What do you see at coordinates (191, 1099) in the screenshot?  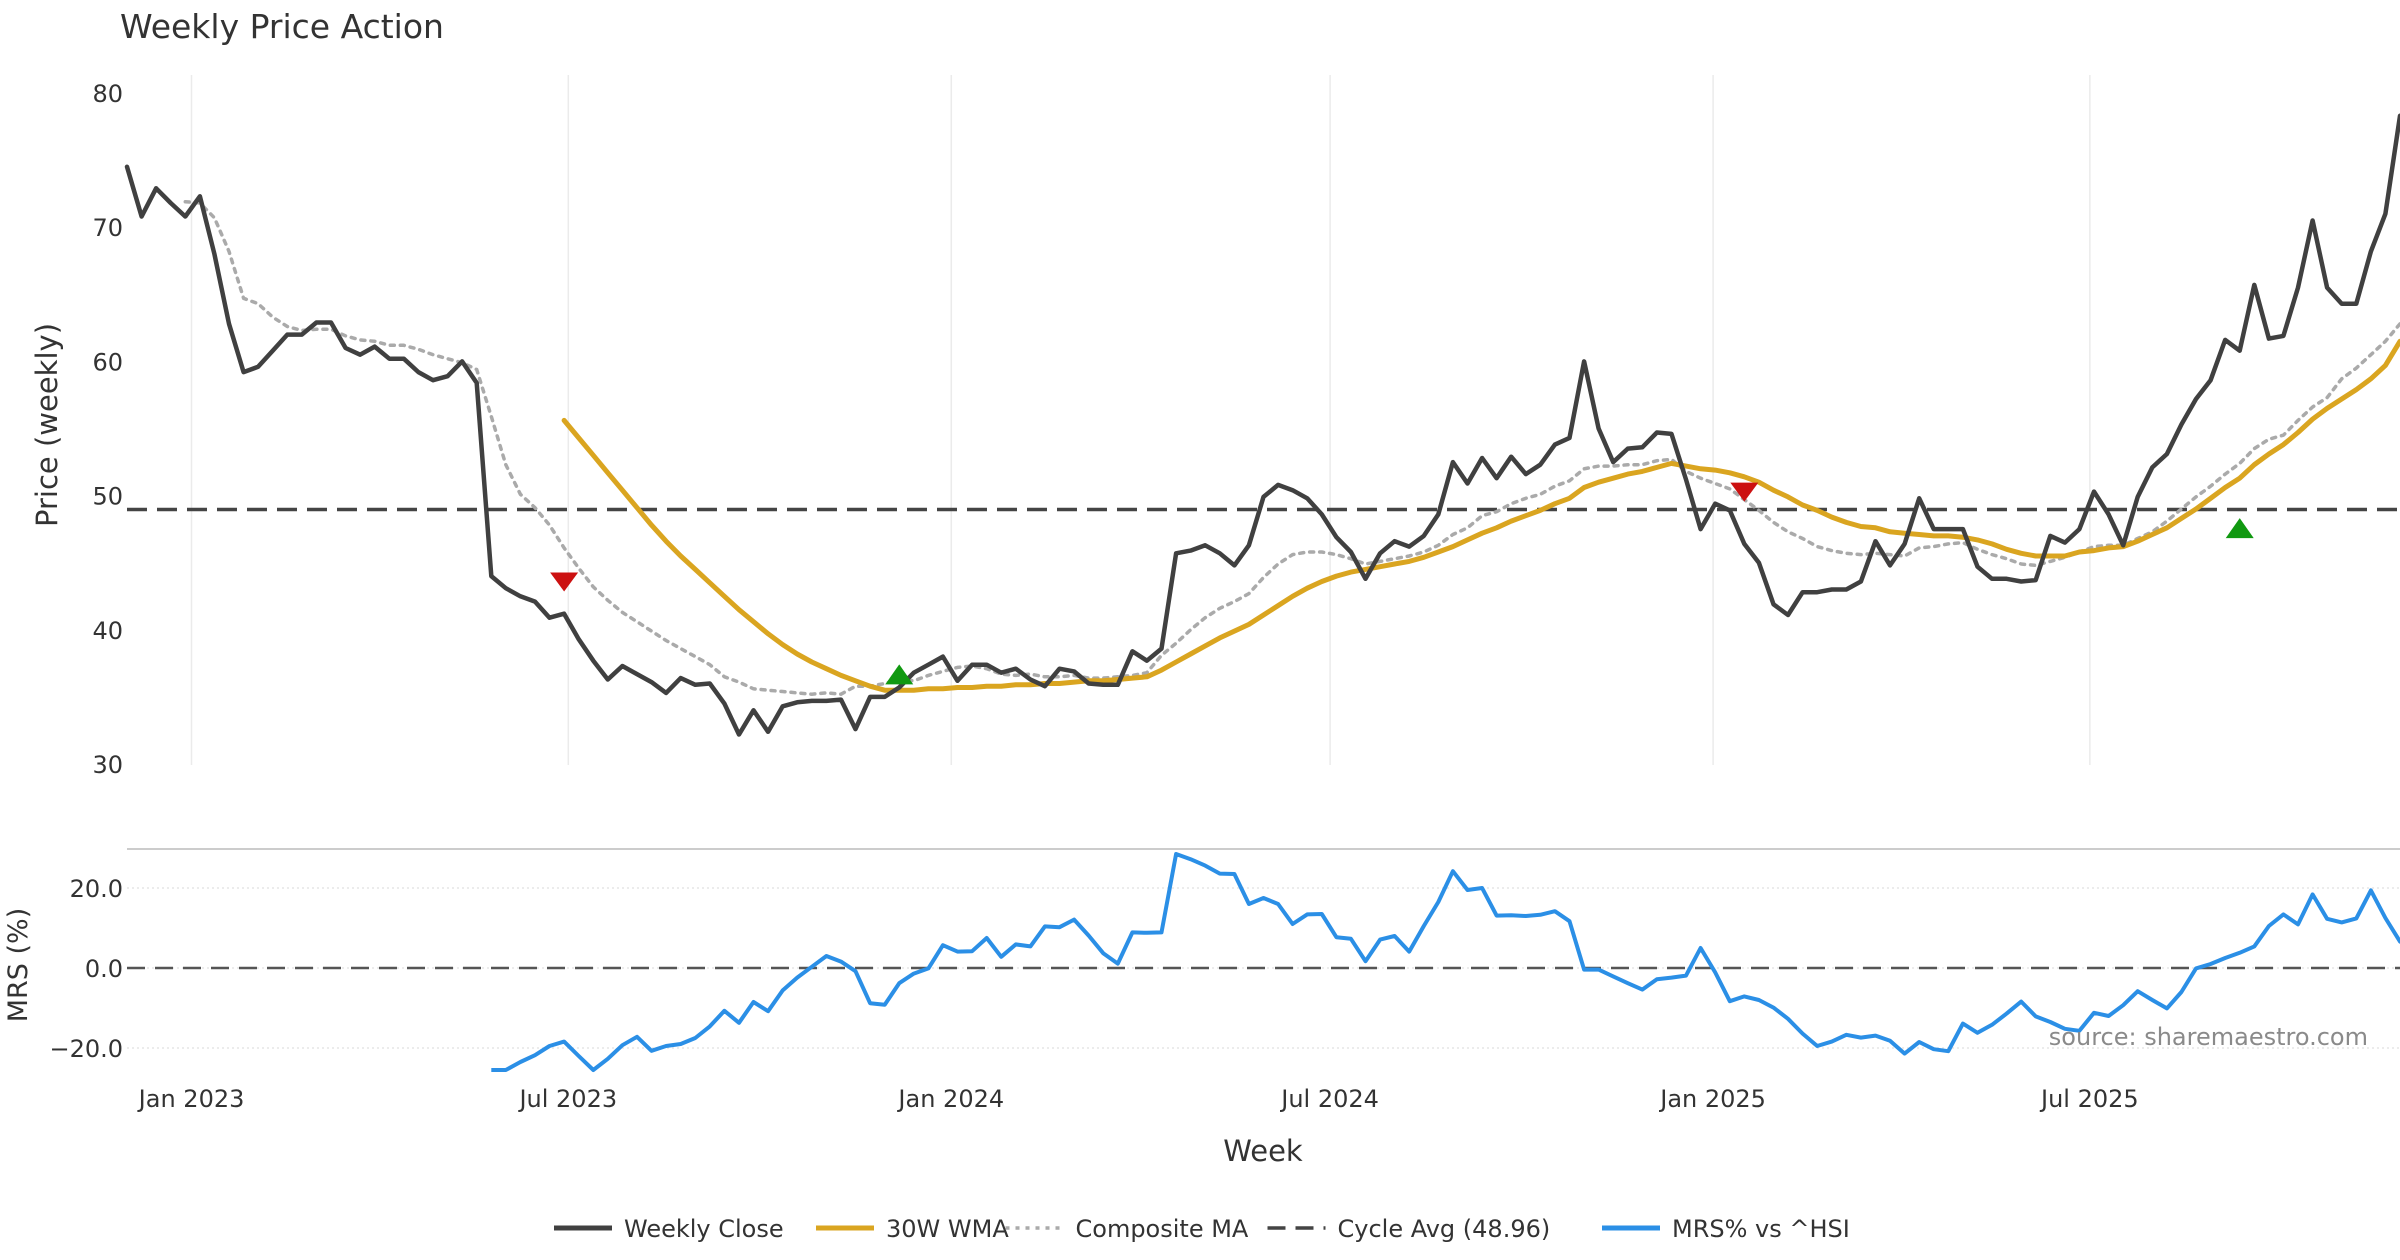 I see `x-tick-label: Jan 2023` at bounding box center [191, 1099].